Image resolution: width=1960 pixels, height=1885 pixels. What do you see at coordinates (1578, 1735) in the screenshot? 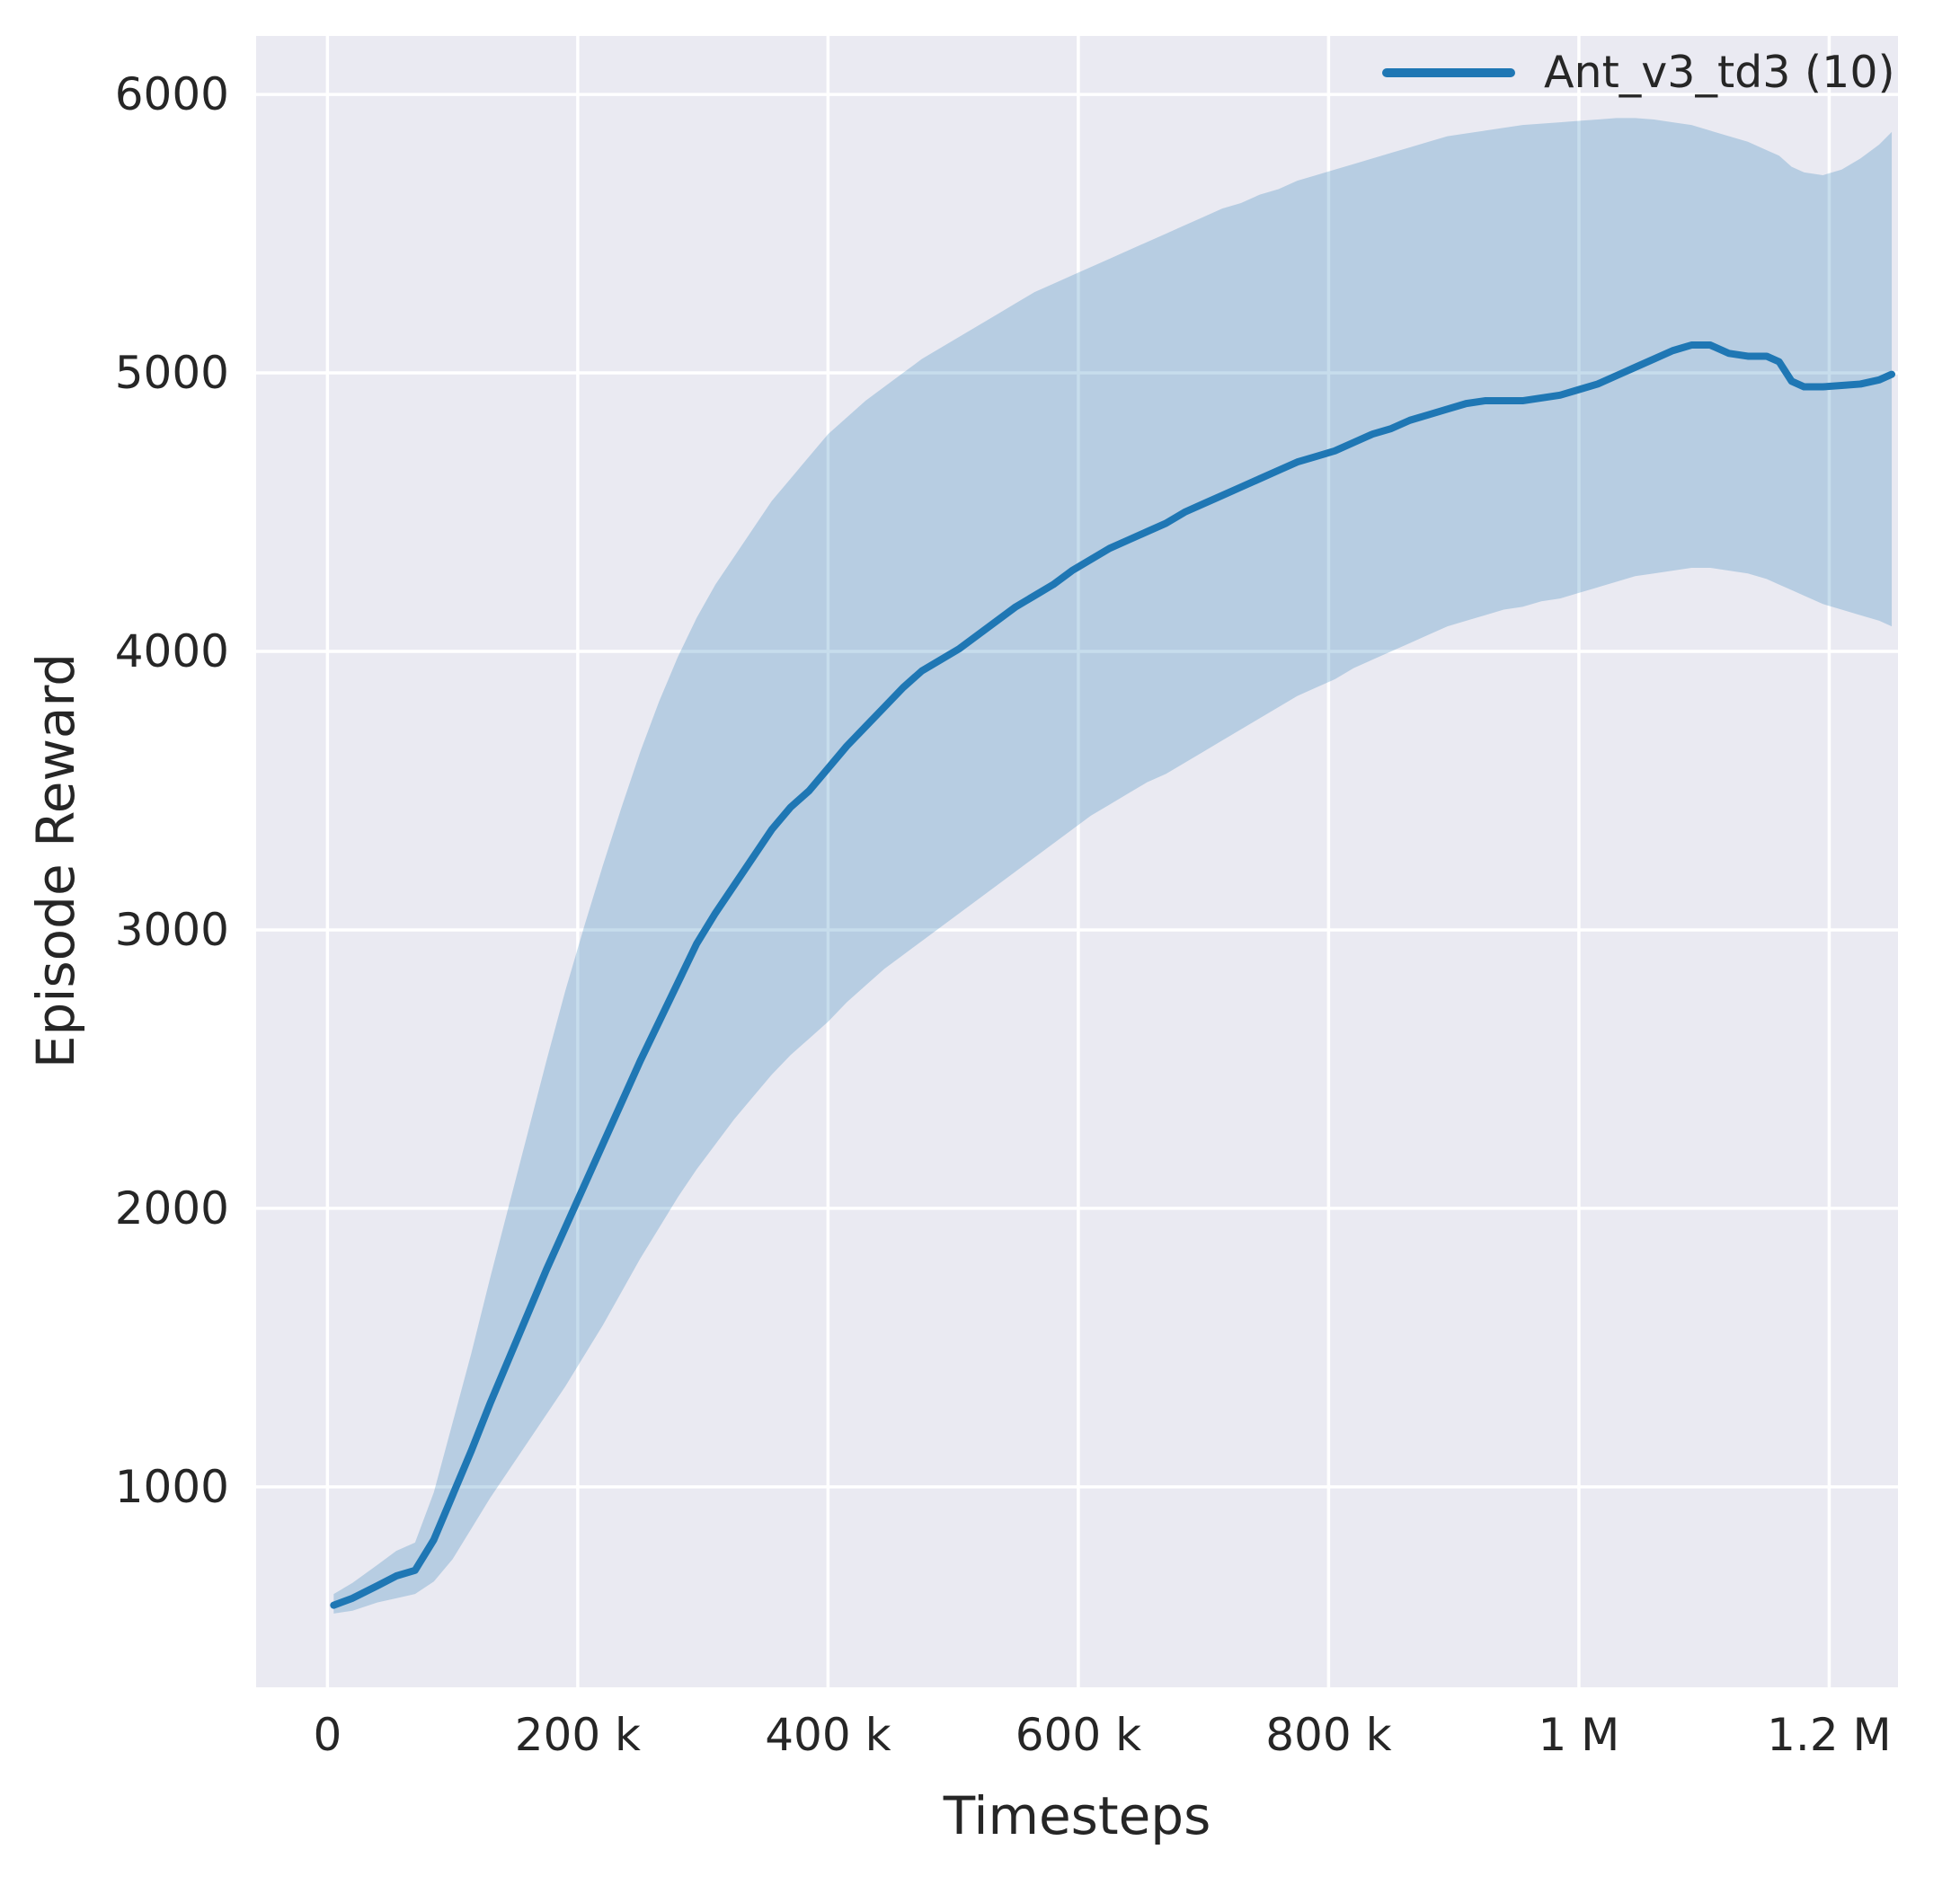
I see `x-tick-label: 1 M` at bounding box center [1578, 1735].